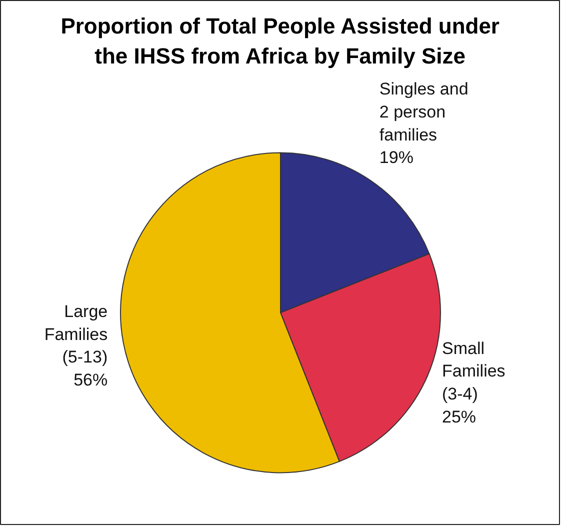  Describe the element at coordinates (396, 158) in the screenshot. I see `data-label: 19%` at that location.